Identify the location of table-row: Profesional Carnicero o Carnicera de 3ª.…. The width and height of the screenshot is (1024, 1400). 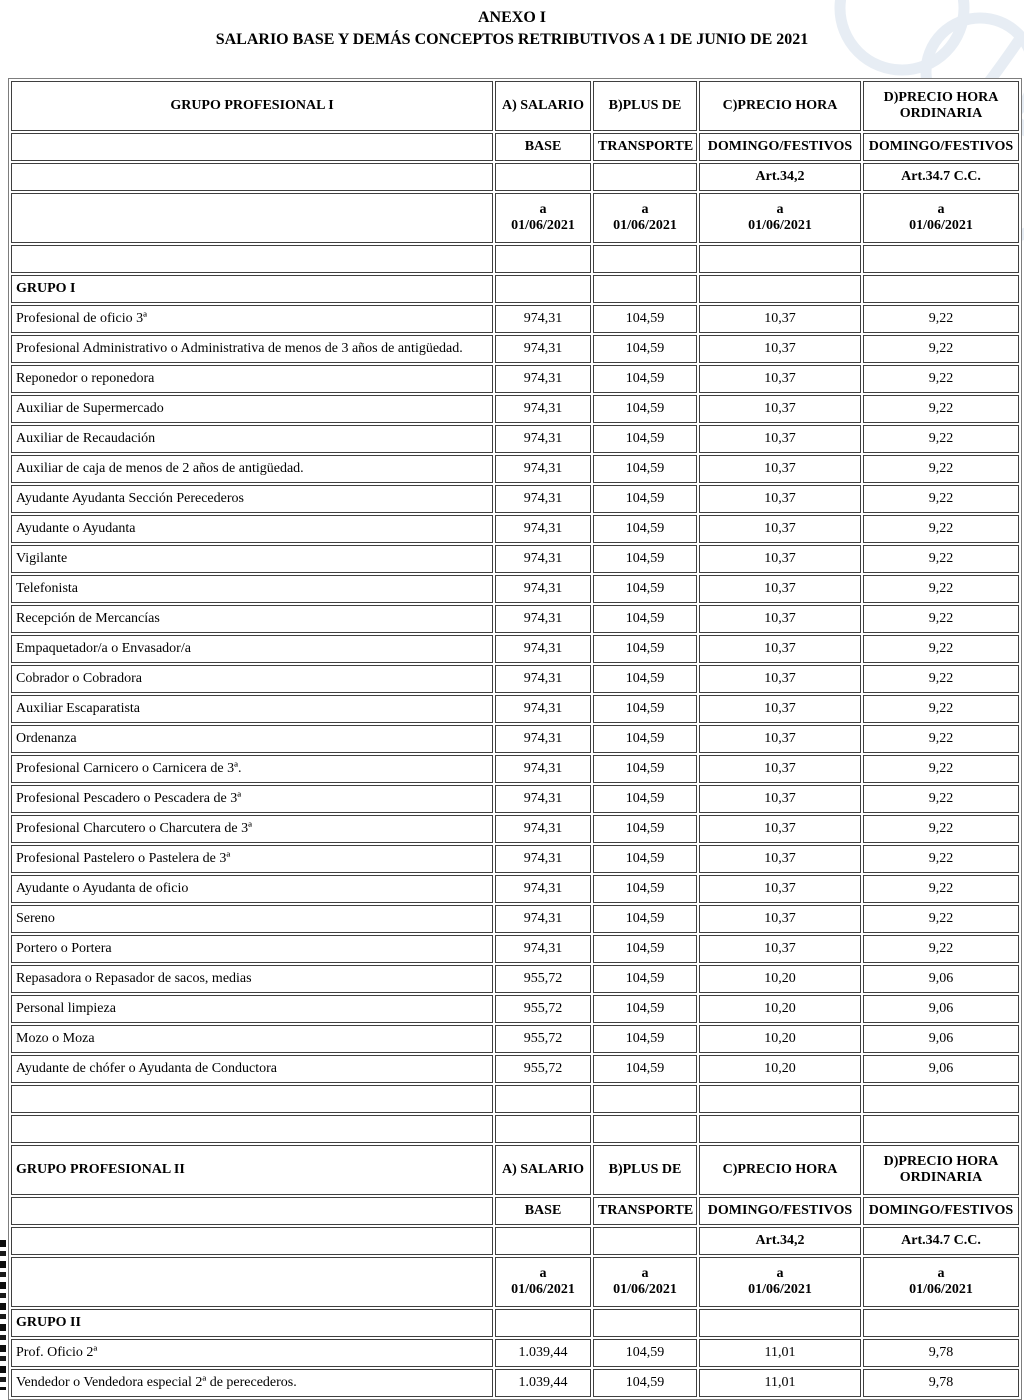
(515, 769).